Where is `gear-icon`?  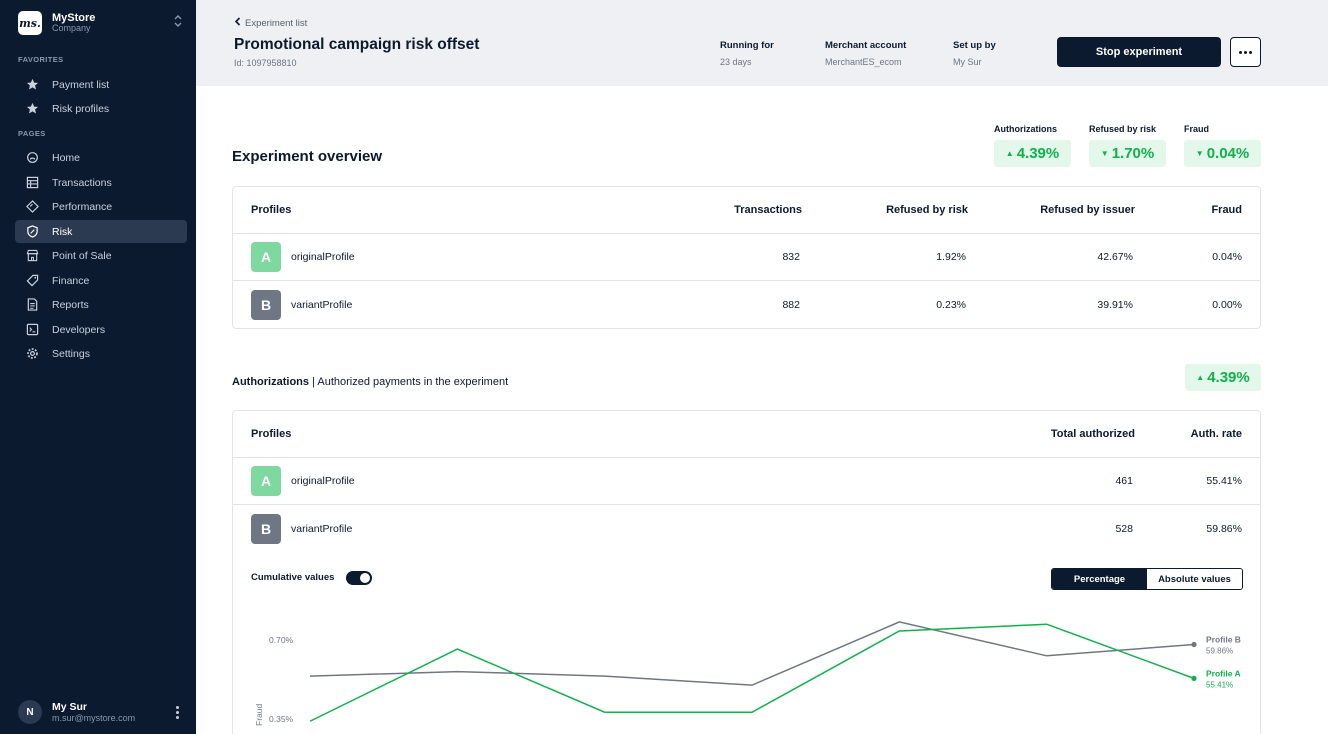
gear-icon is located at coordinates (32, 354).